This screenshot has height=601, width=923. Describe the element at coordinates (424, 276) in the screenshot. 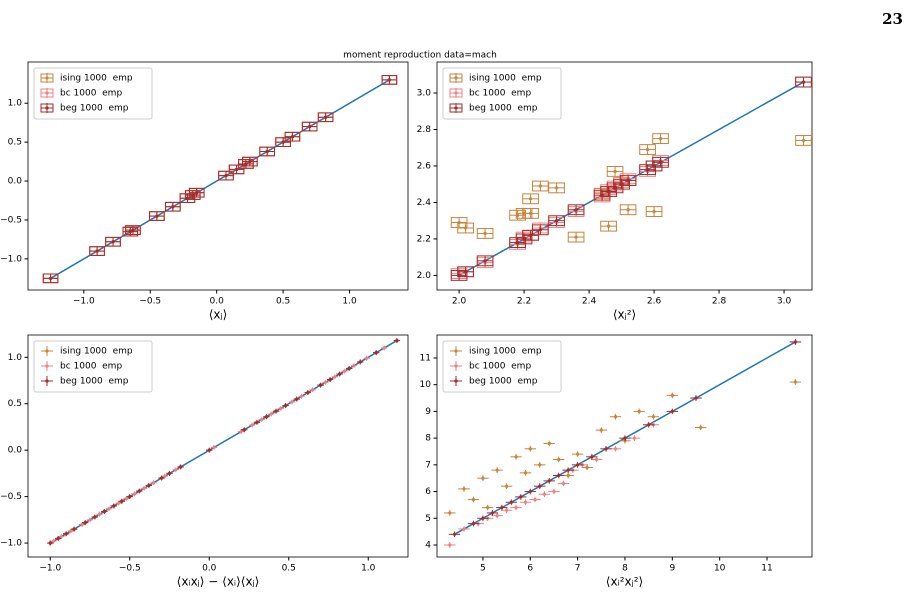

I see `y-tick-label: 2.0` at that location.